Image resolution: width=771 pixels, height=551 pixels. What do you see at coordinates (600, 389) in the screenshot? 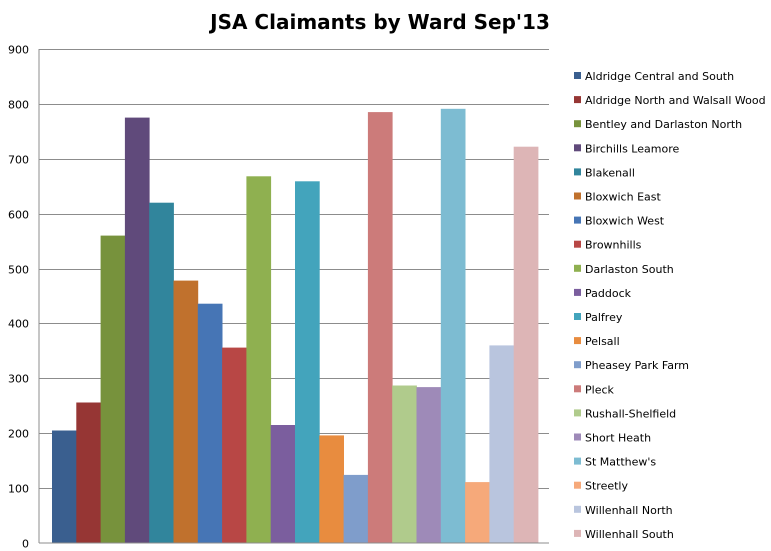
I see `legend-label: Pleck` at bounding box center [600, 389].